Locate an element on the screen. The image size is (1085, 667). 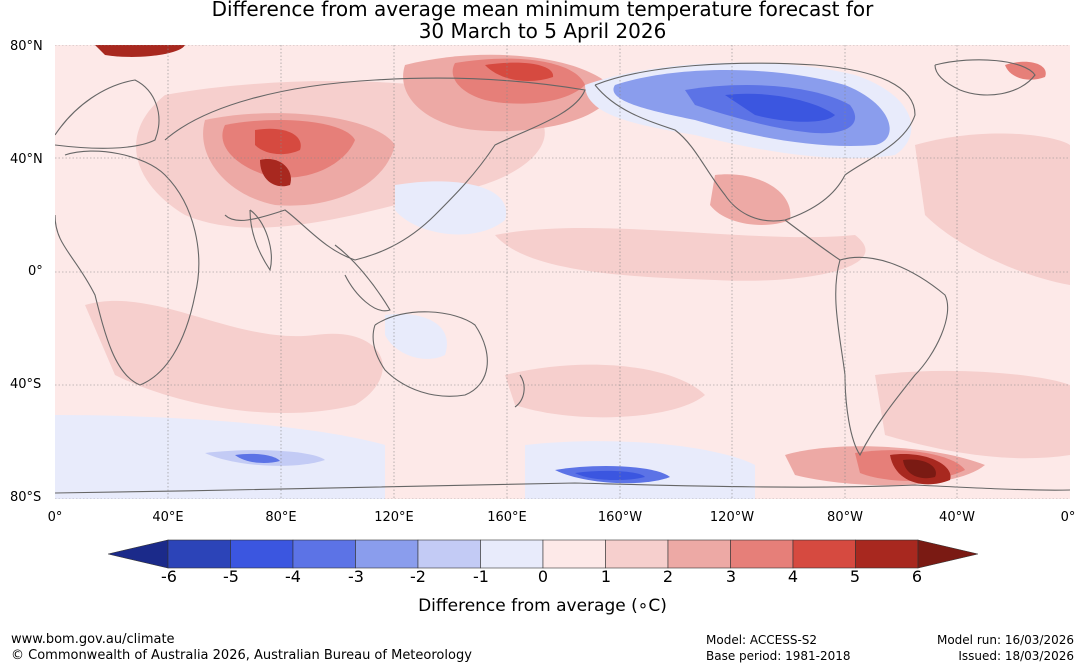
footer-model-run: Model run: 16/03/2026 is located at coordinates (1005, 640).